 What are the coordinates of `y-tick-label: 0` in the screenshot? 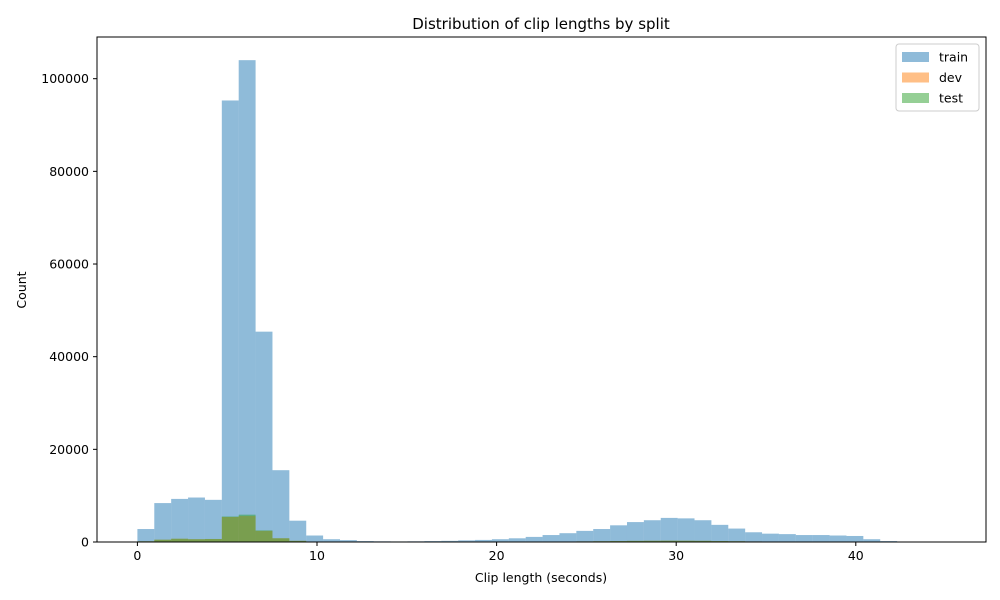 It's located at (85, 542).